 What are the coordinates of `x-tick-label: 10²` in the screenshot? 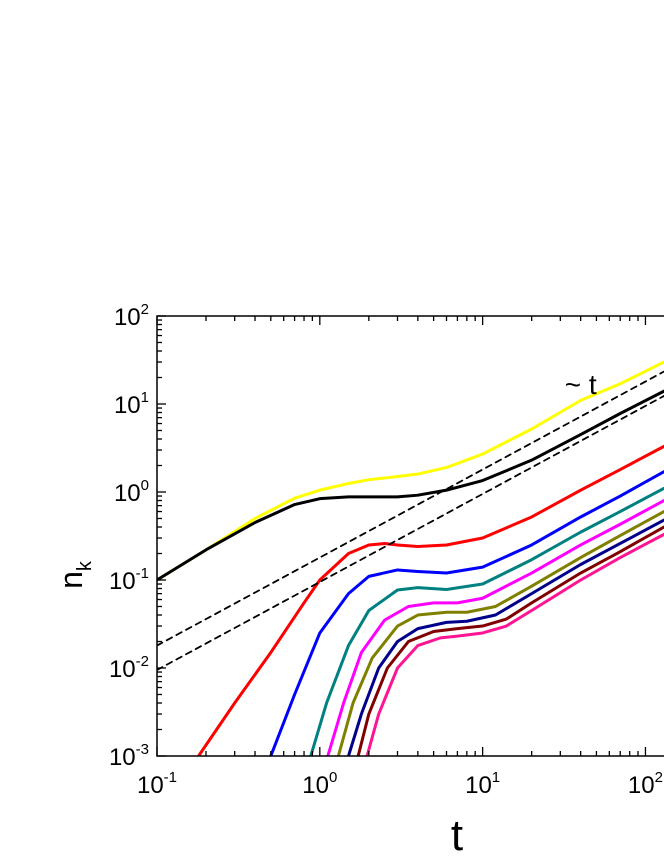 It's located at (645, 784).